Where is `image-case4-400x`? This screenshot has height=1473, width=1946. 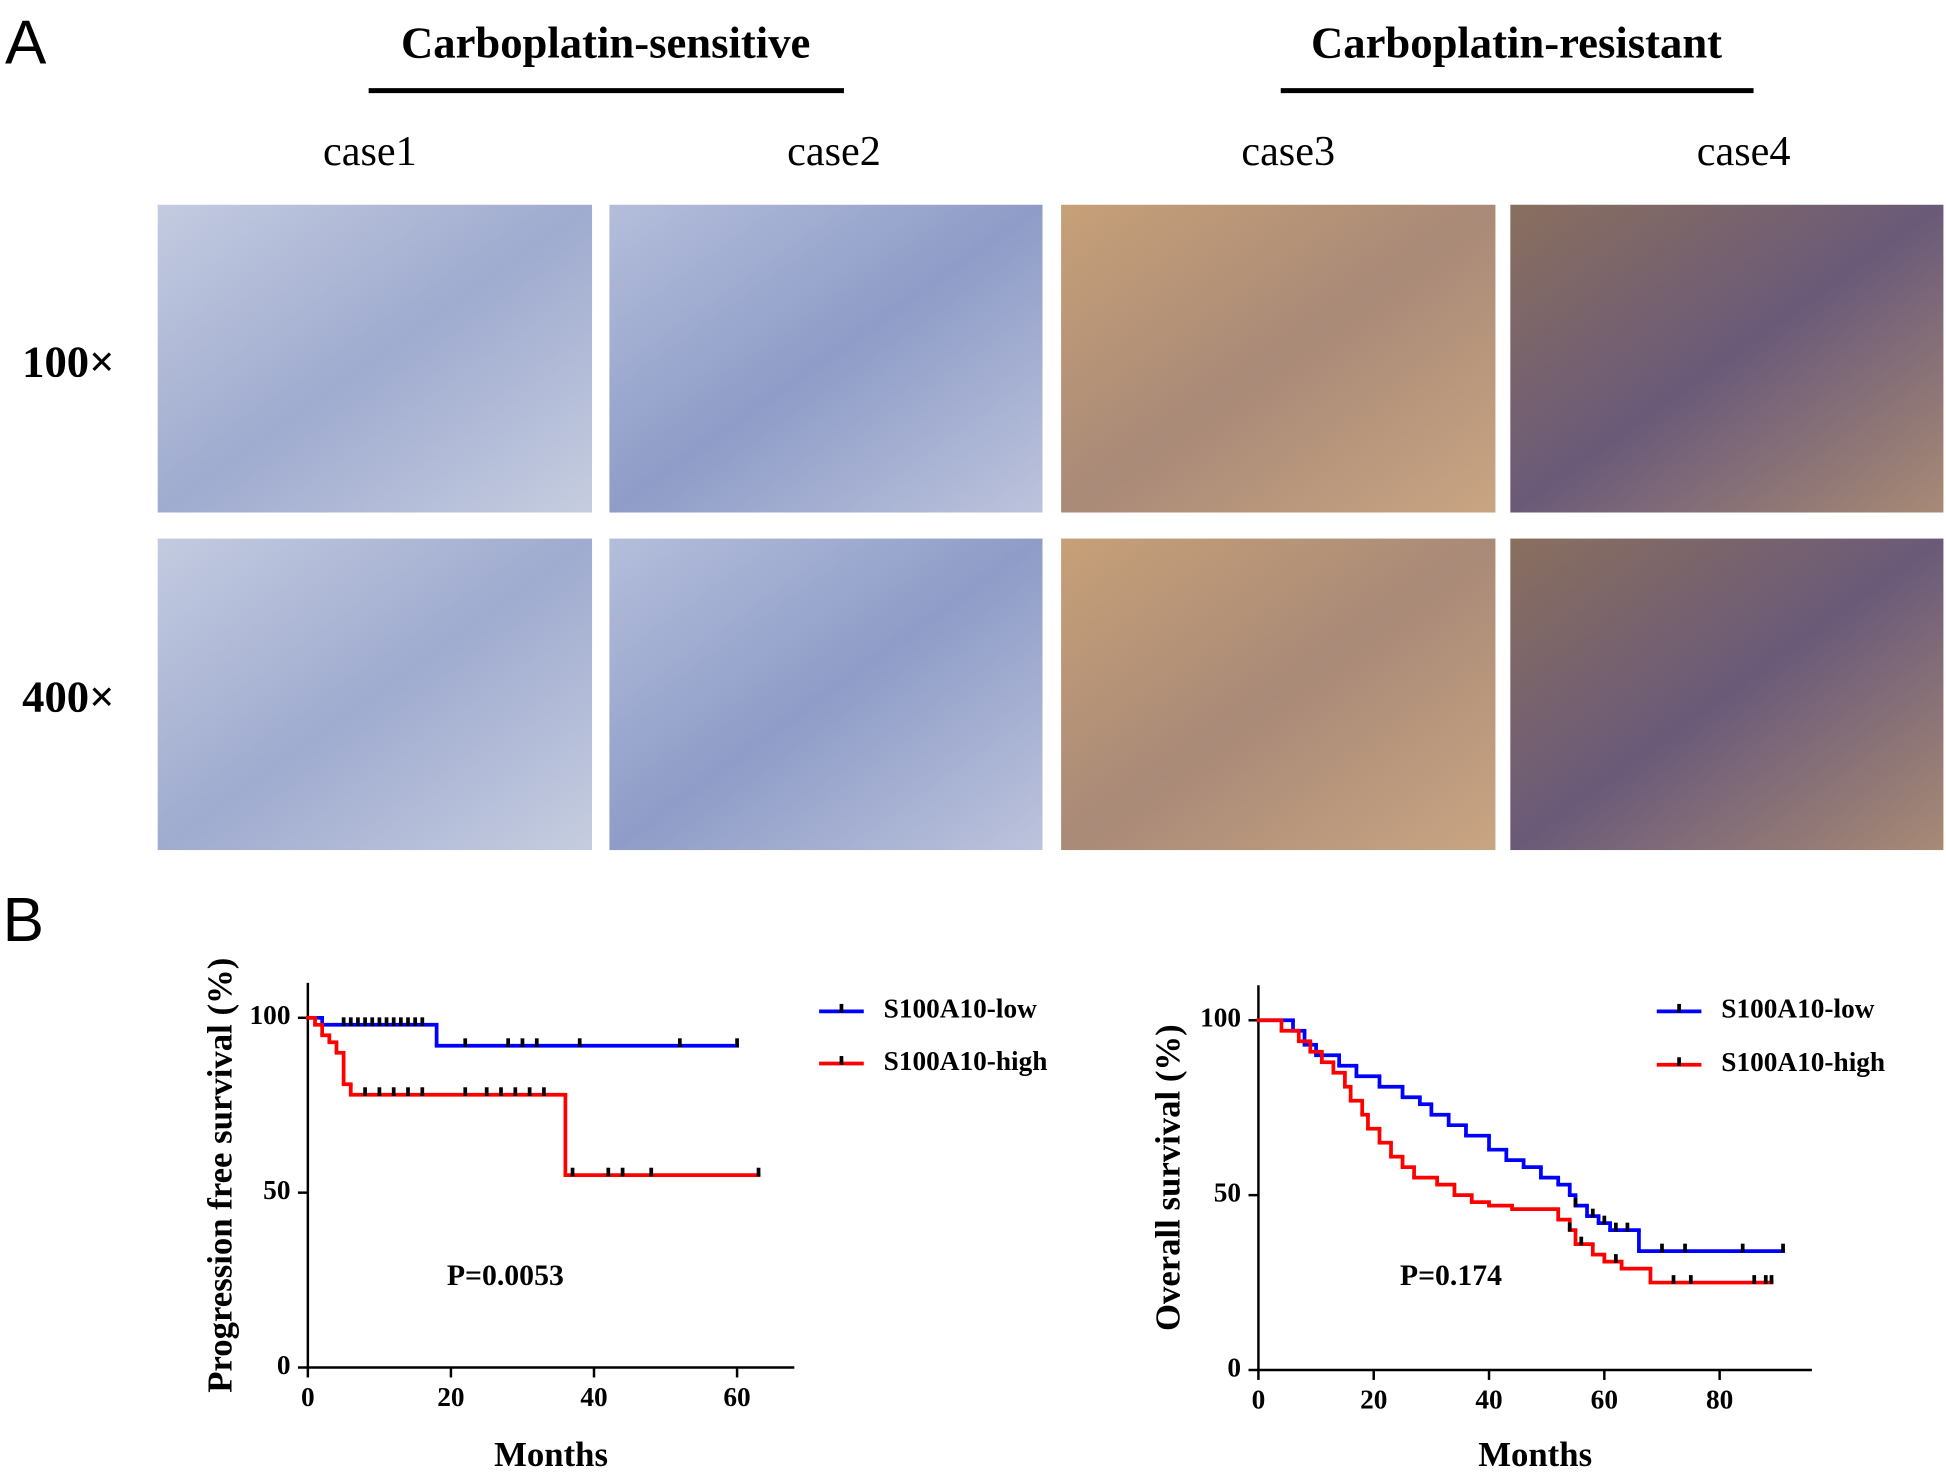
image-case4-400x is located at coordinates (1727, 694).